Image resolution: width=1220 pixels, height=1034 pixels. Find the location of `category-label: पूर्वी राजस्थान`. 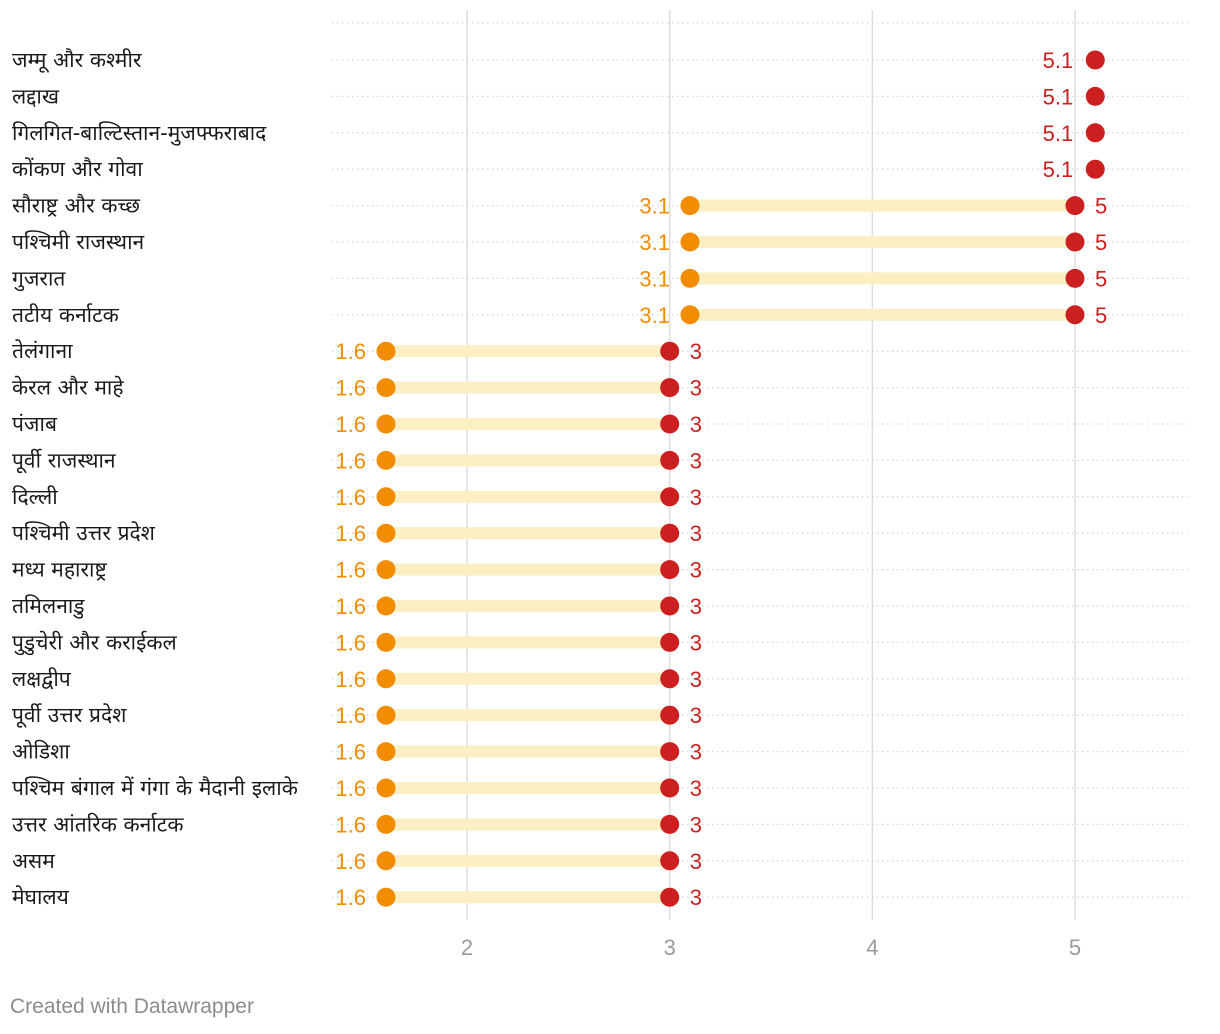

category-label: पूर्वी राजस्थान is located at coordinates (64, 460).